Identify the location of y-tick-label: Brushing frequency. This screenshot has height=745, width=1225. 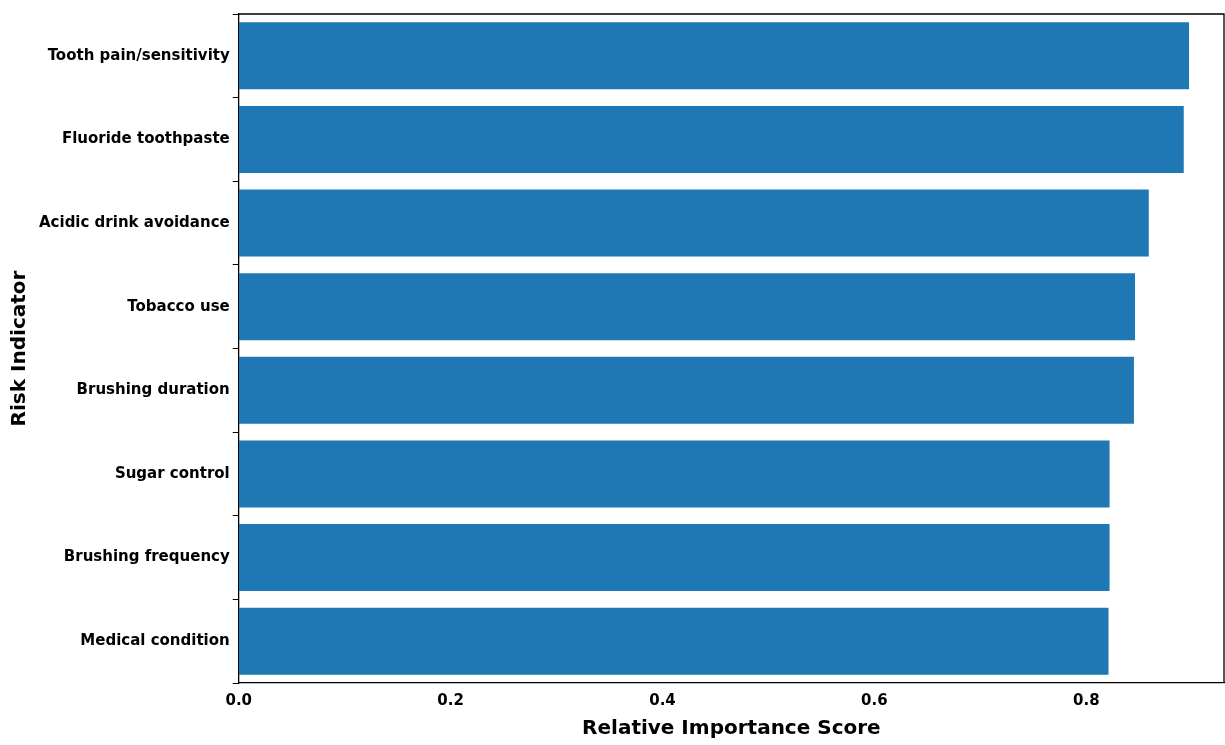
(146, 556).